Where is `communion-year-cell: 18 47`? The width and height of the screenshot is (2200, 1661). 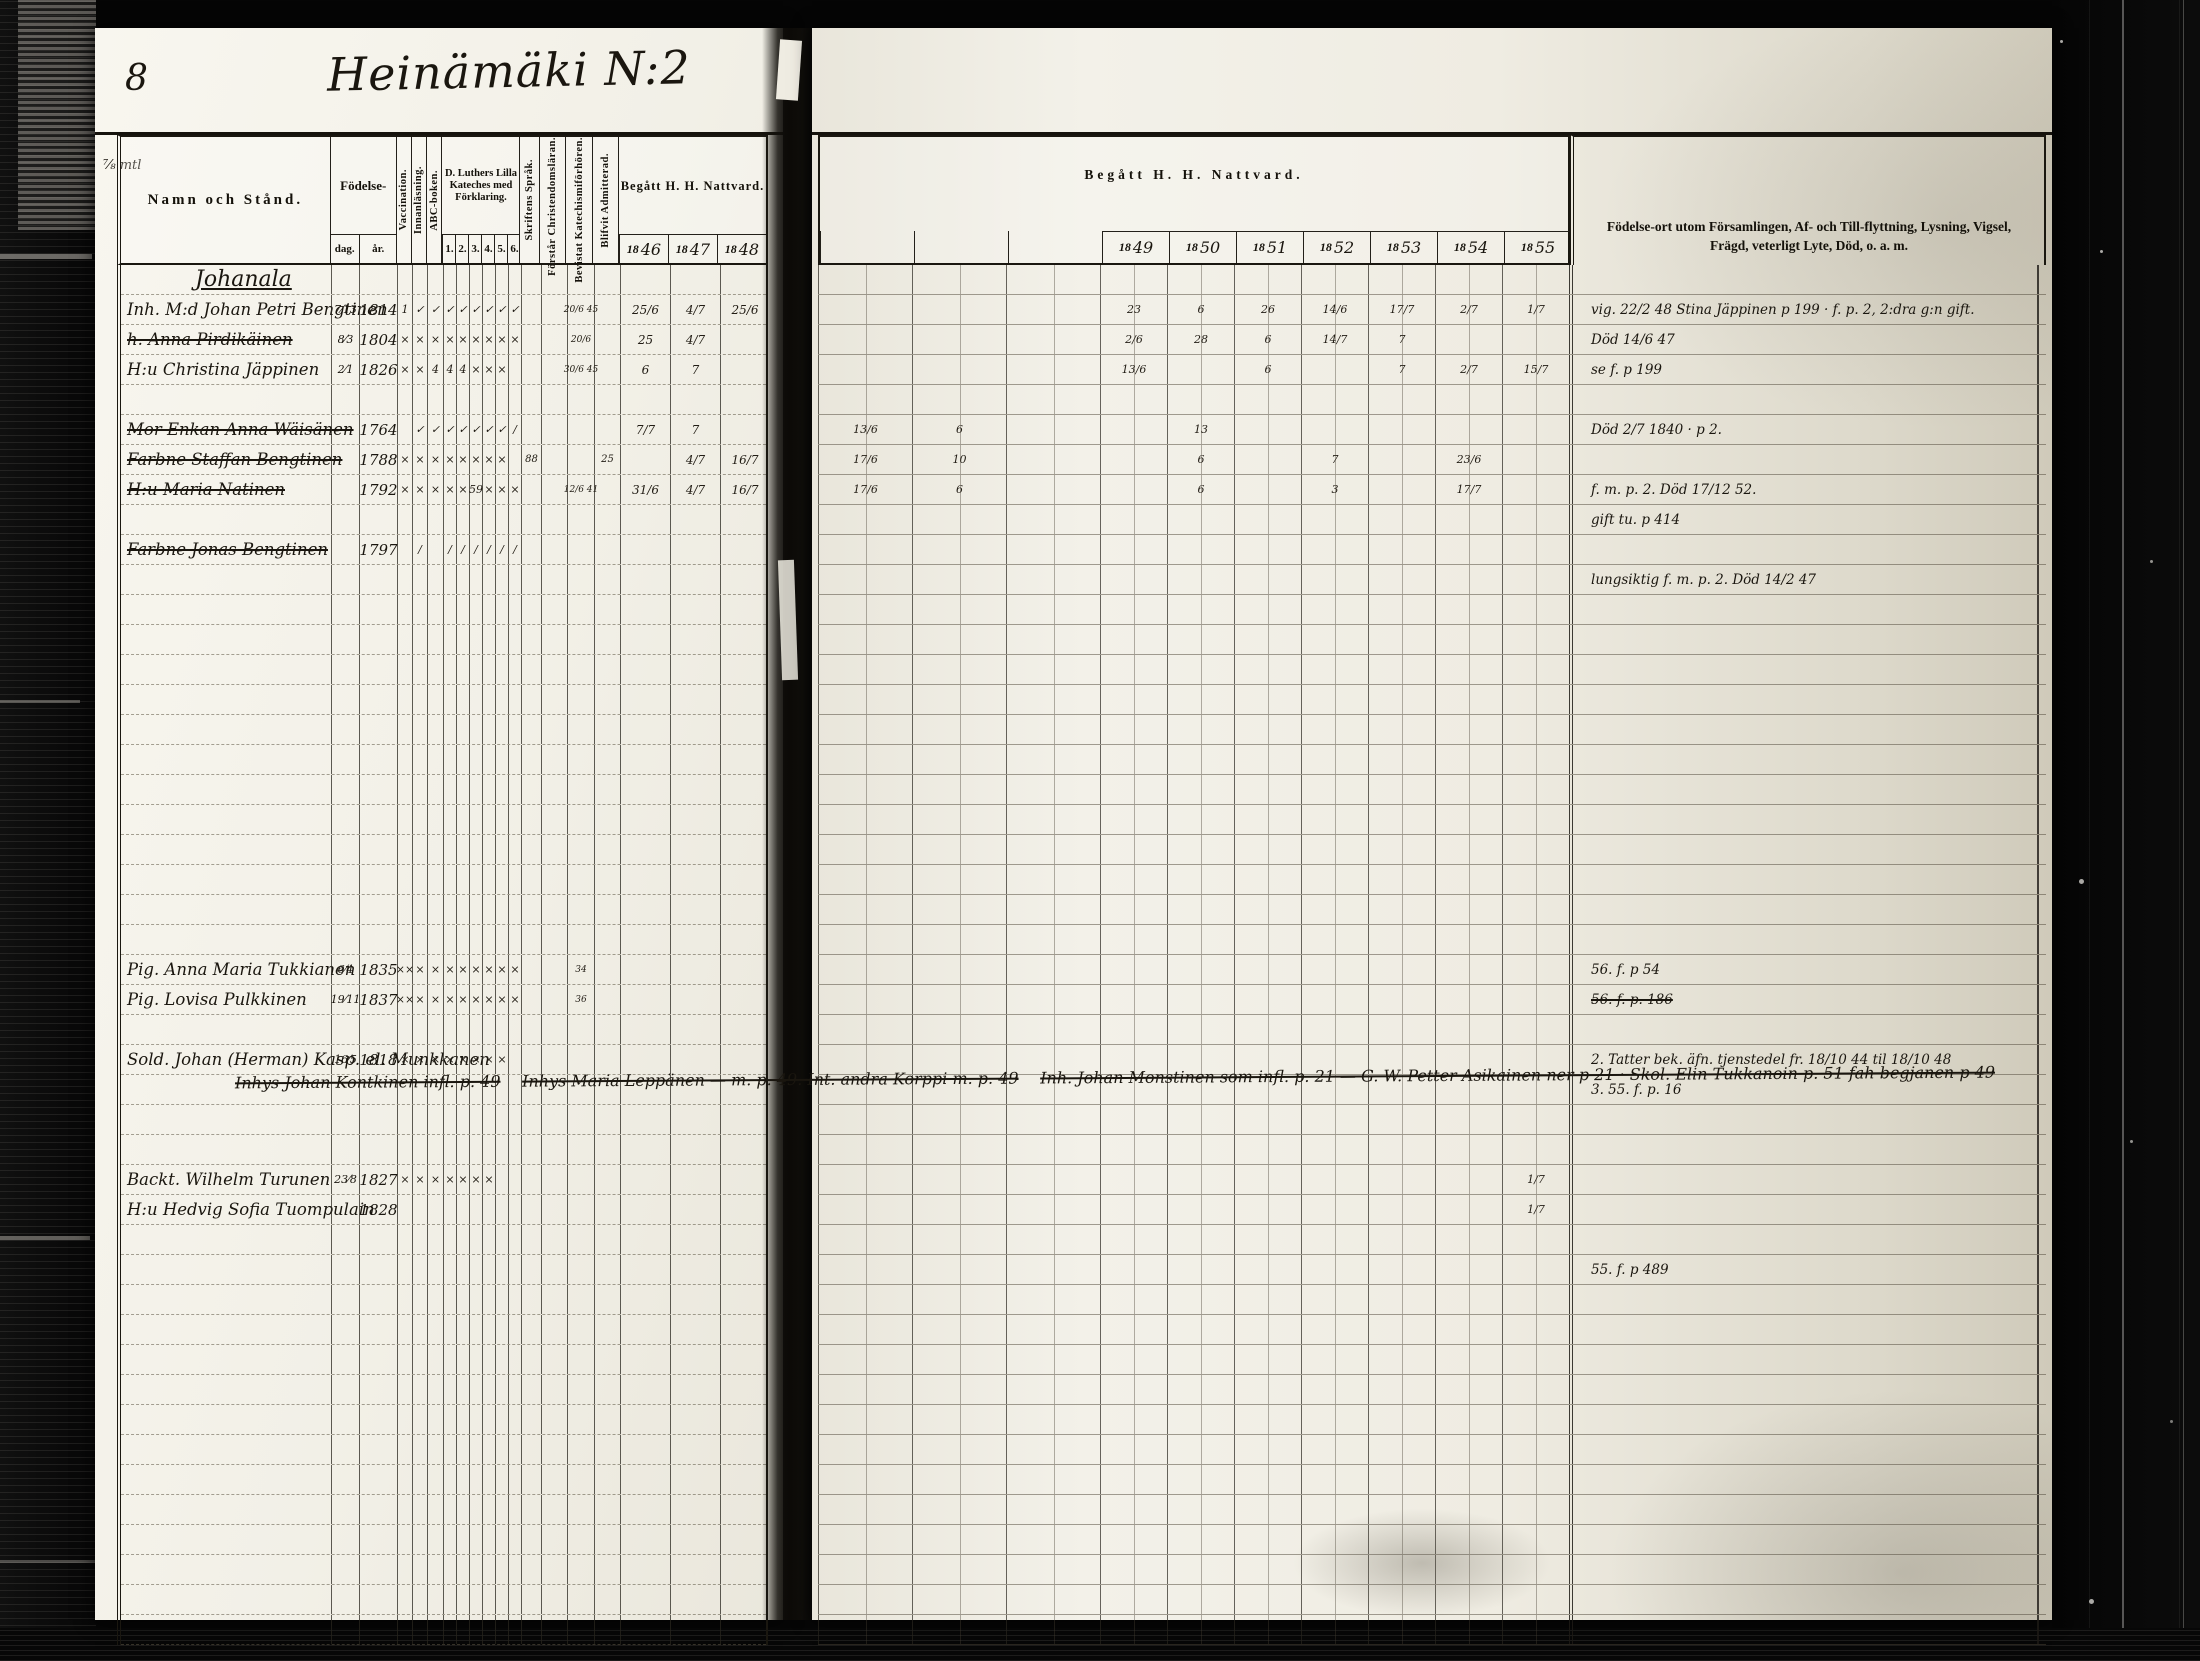 communion-year-cell: 18 47 is located at coordinates (692, 249).